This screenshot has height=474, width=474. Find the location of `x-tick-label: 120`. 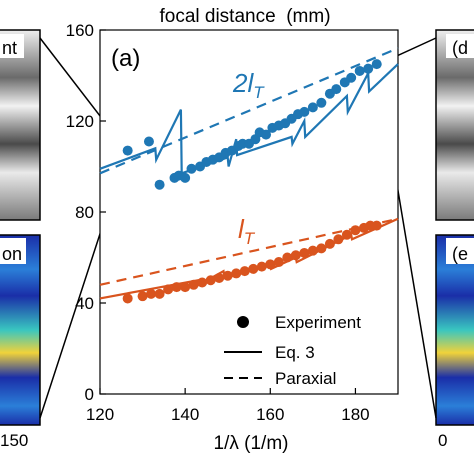

x-tick-label: 120 is located at coordinates (100, 414).